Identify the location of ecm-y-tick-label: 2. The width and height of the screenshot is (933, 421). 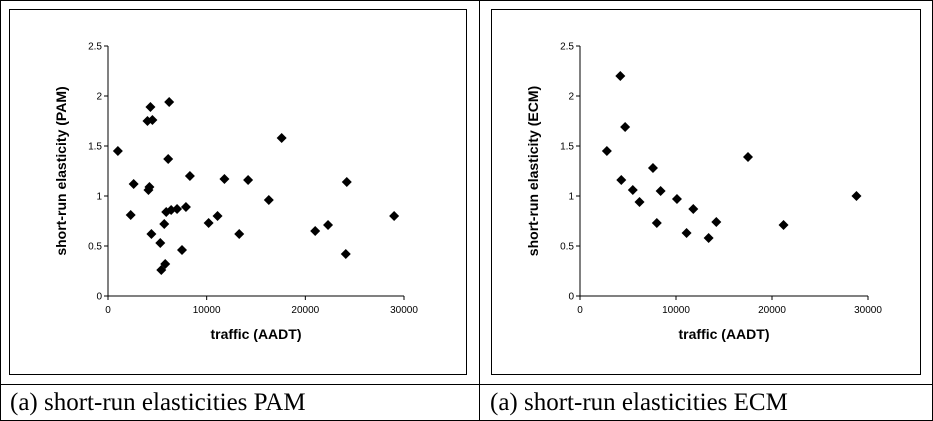
(571, 97).